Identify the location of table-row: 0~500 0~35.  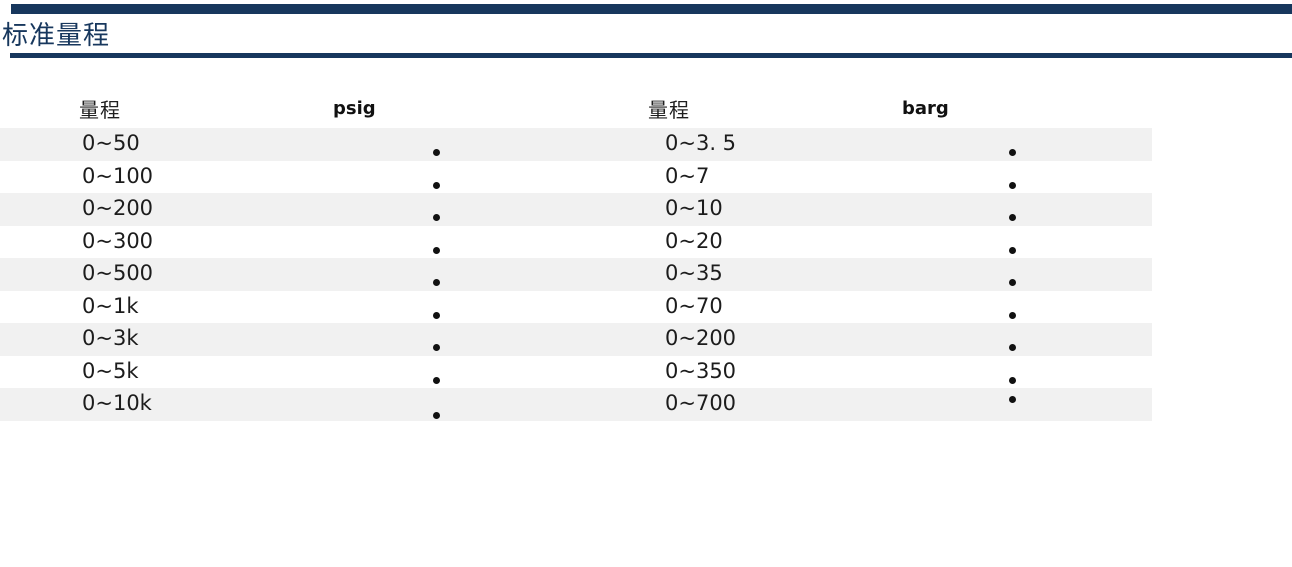
(576, 274).